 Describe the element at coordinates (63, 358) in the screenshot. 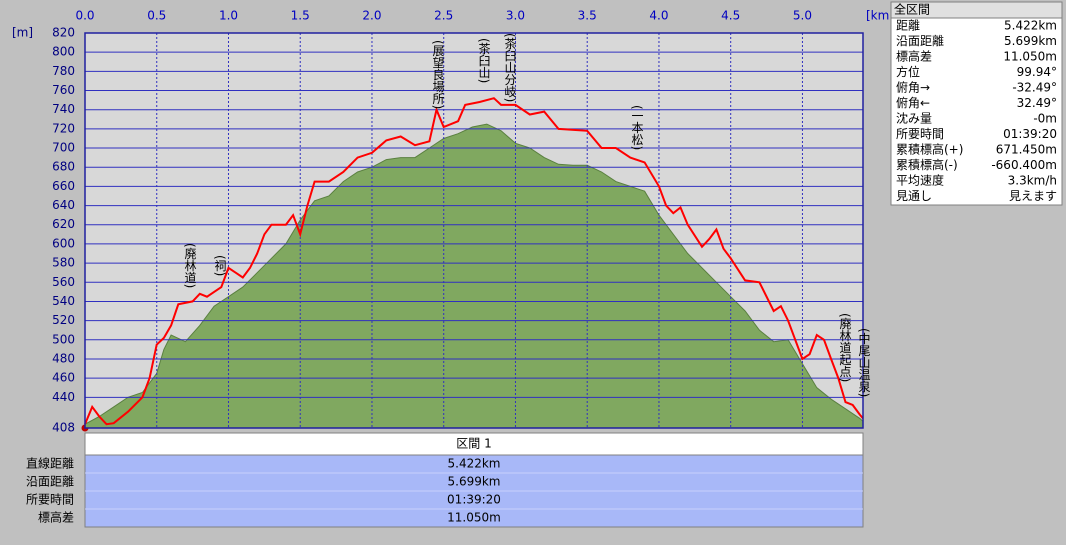

I see `y-tick-label: 480` at that location.